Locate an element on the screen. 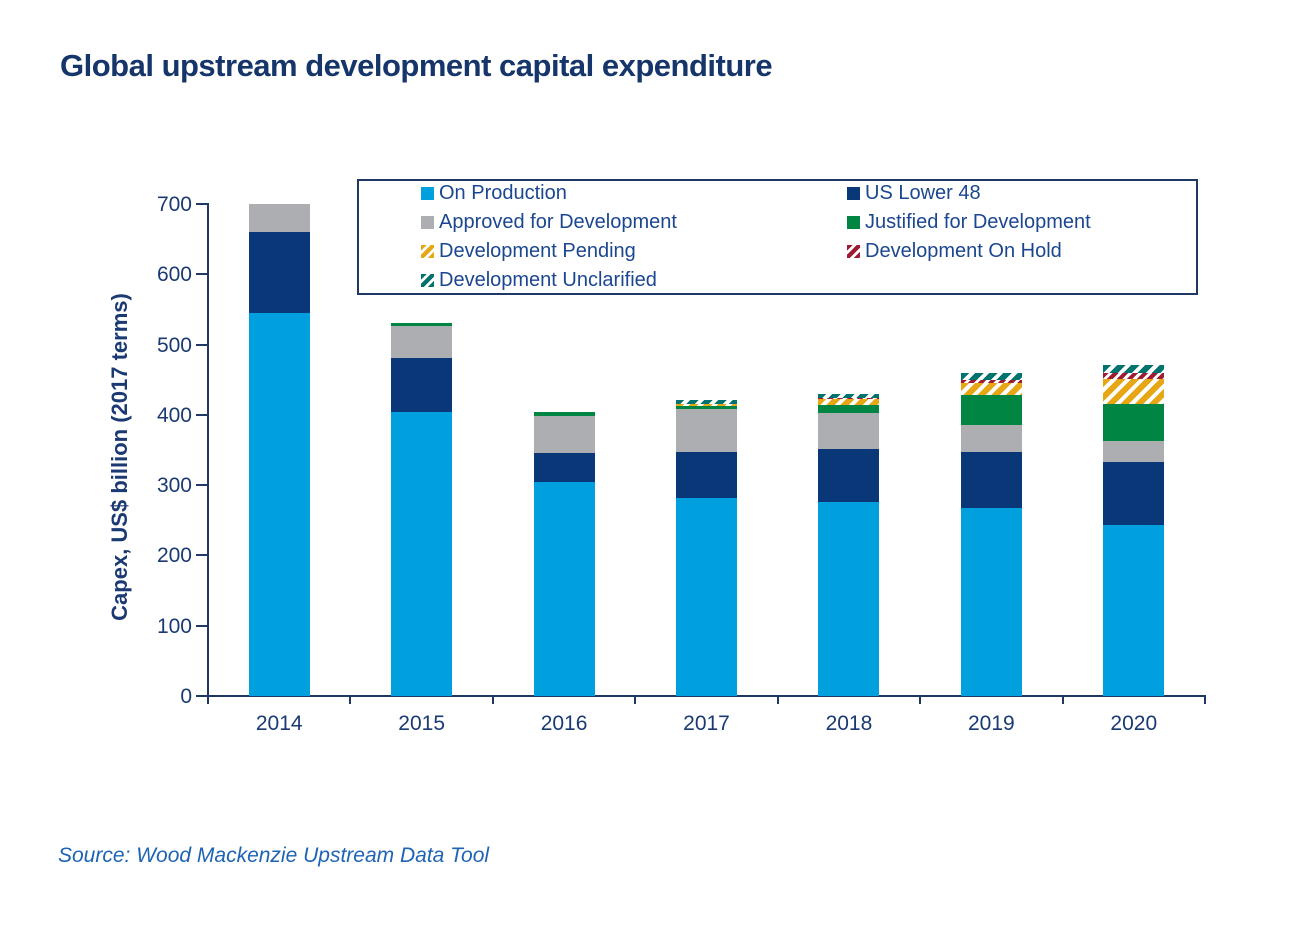  bar-segment-justified-for-development-2018 is located at coordinates (849, 409).